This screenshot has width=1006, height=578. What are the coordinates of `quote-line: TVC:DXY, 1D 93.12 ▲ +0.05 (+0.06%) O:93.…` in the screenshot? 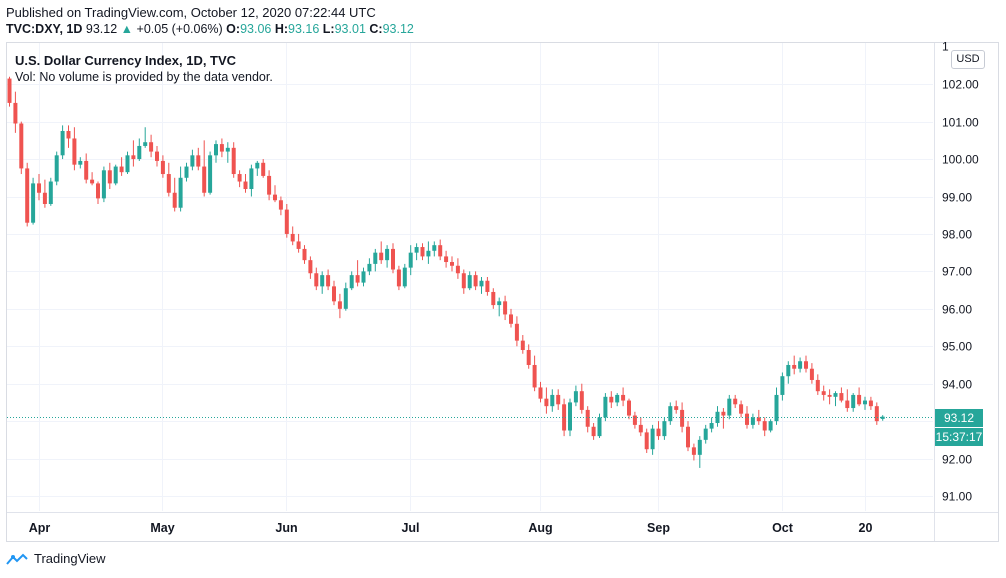 It's located at (210, 29).